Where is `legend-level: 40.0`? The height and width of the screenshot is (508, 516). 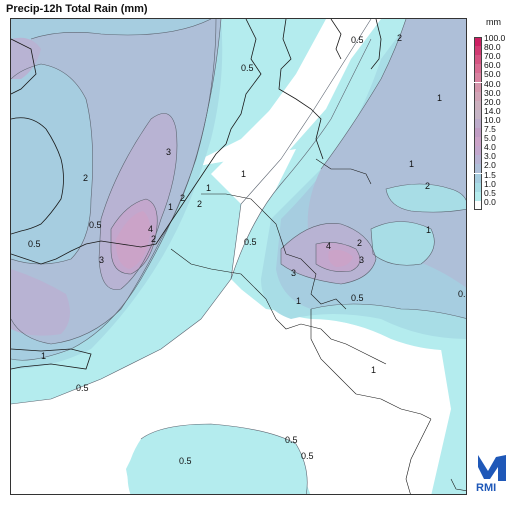 legend-level: 40.0 is located at coordinates (494, 85).